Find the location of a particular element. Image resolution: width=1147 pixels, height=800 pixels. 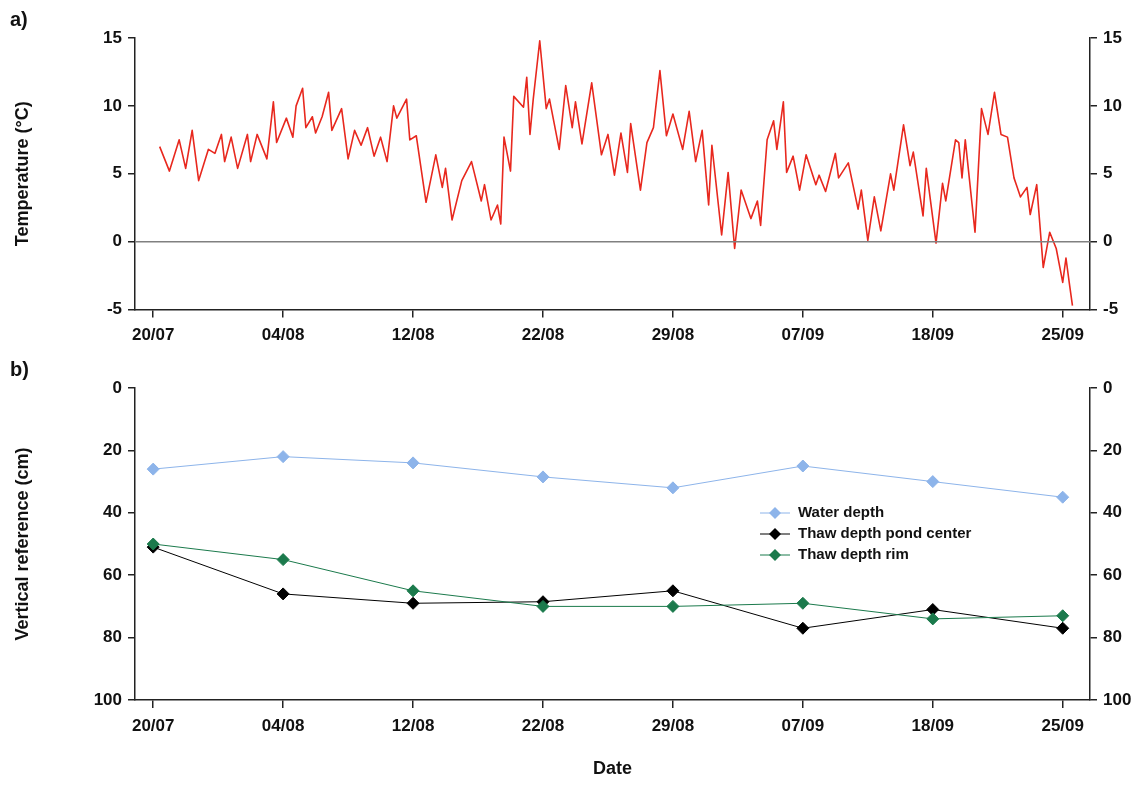

x-axis-title: Date is located at coordinates (612, 768).